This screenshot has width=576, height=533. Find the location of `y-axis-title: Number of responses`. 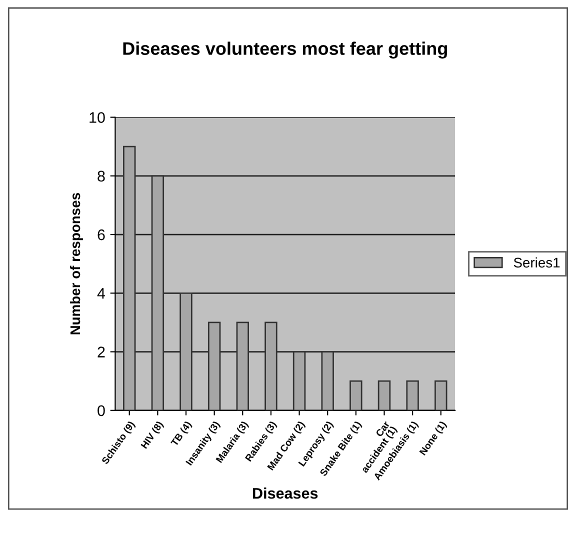

y-axis-title: Number of responses is located at coordinates (76, 263).